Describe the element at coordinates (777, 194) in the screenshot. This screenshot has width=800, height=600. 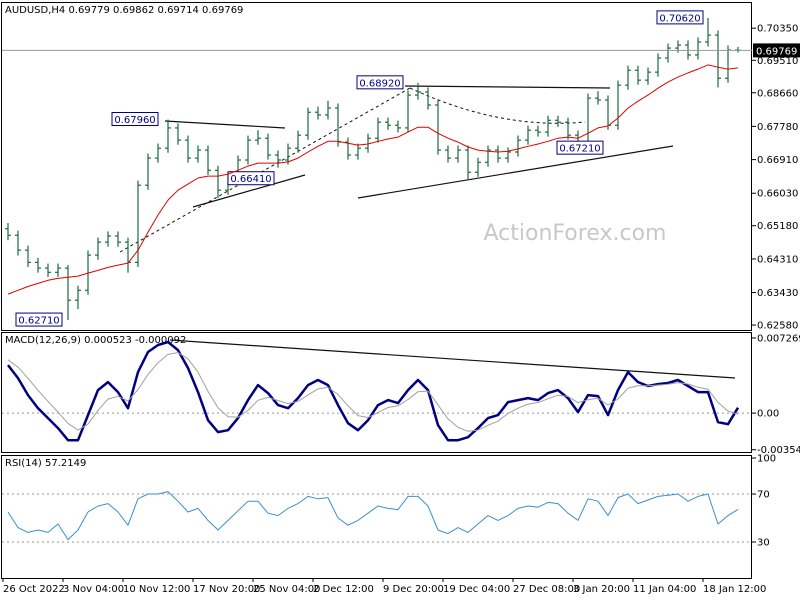
I see `y-tick-label: 0.66030` at that location.